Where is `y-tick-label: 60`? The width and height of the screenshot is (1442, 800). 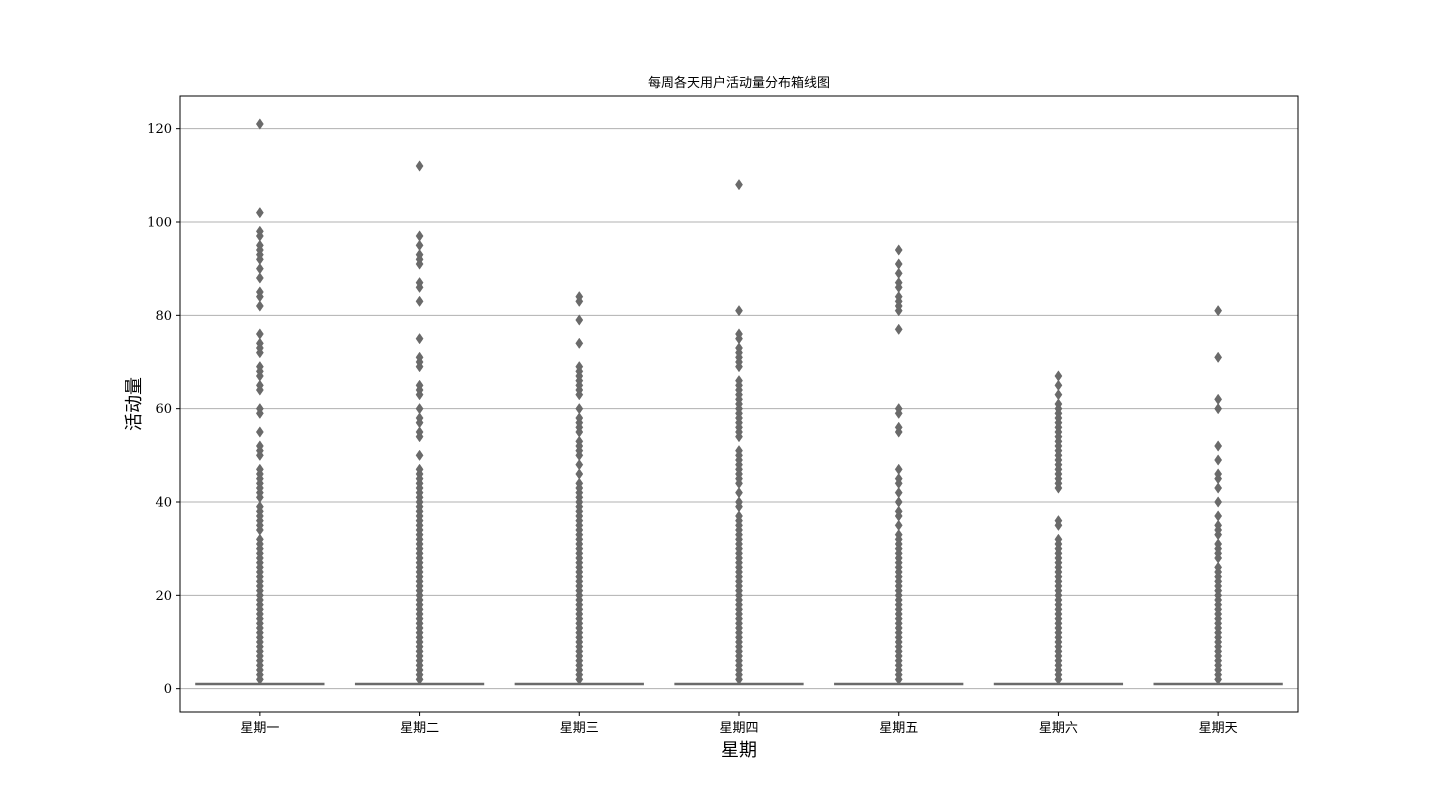 y-tick-label: 60 is located at coordinates (163, 409).